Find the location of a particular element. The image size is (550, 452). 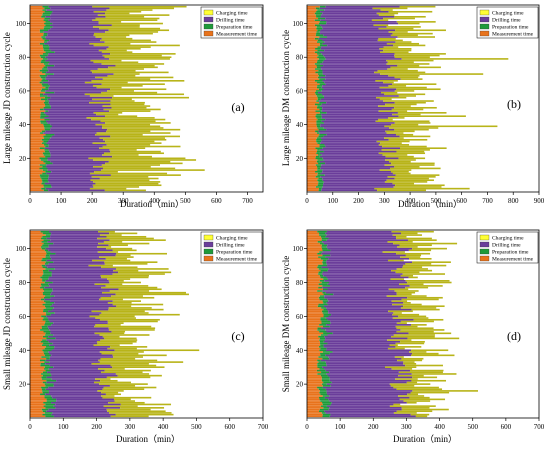

legend-label: Charging time is located at coordinates (232, 14).